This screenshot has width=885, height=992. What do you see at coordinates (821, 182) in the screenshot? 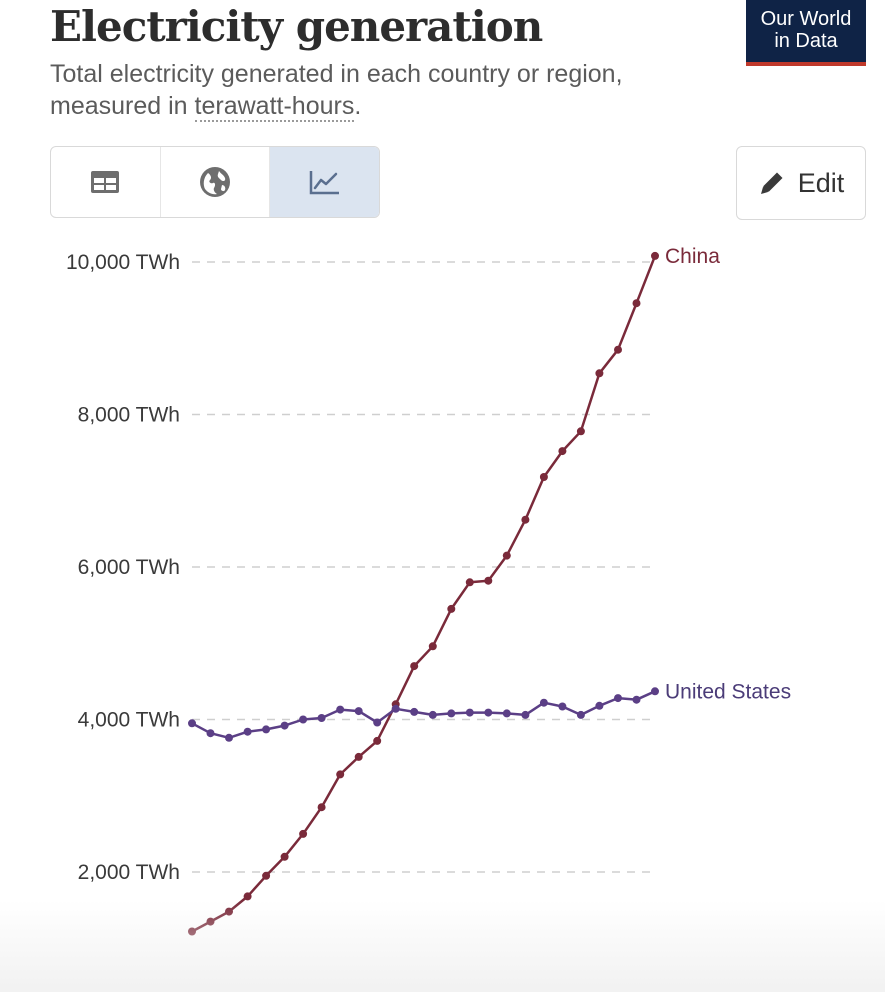
I see `edit-label: Edit` at bounding box center [821, 182].